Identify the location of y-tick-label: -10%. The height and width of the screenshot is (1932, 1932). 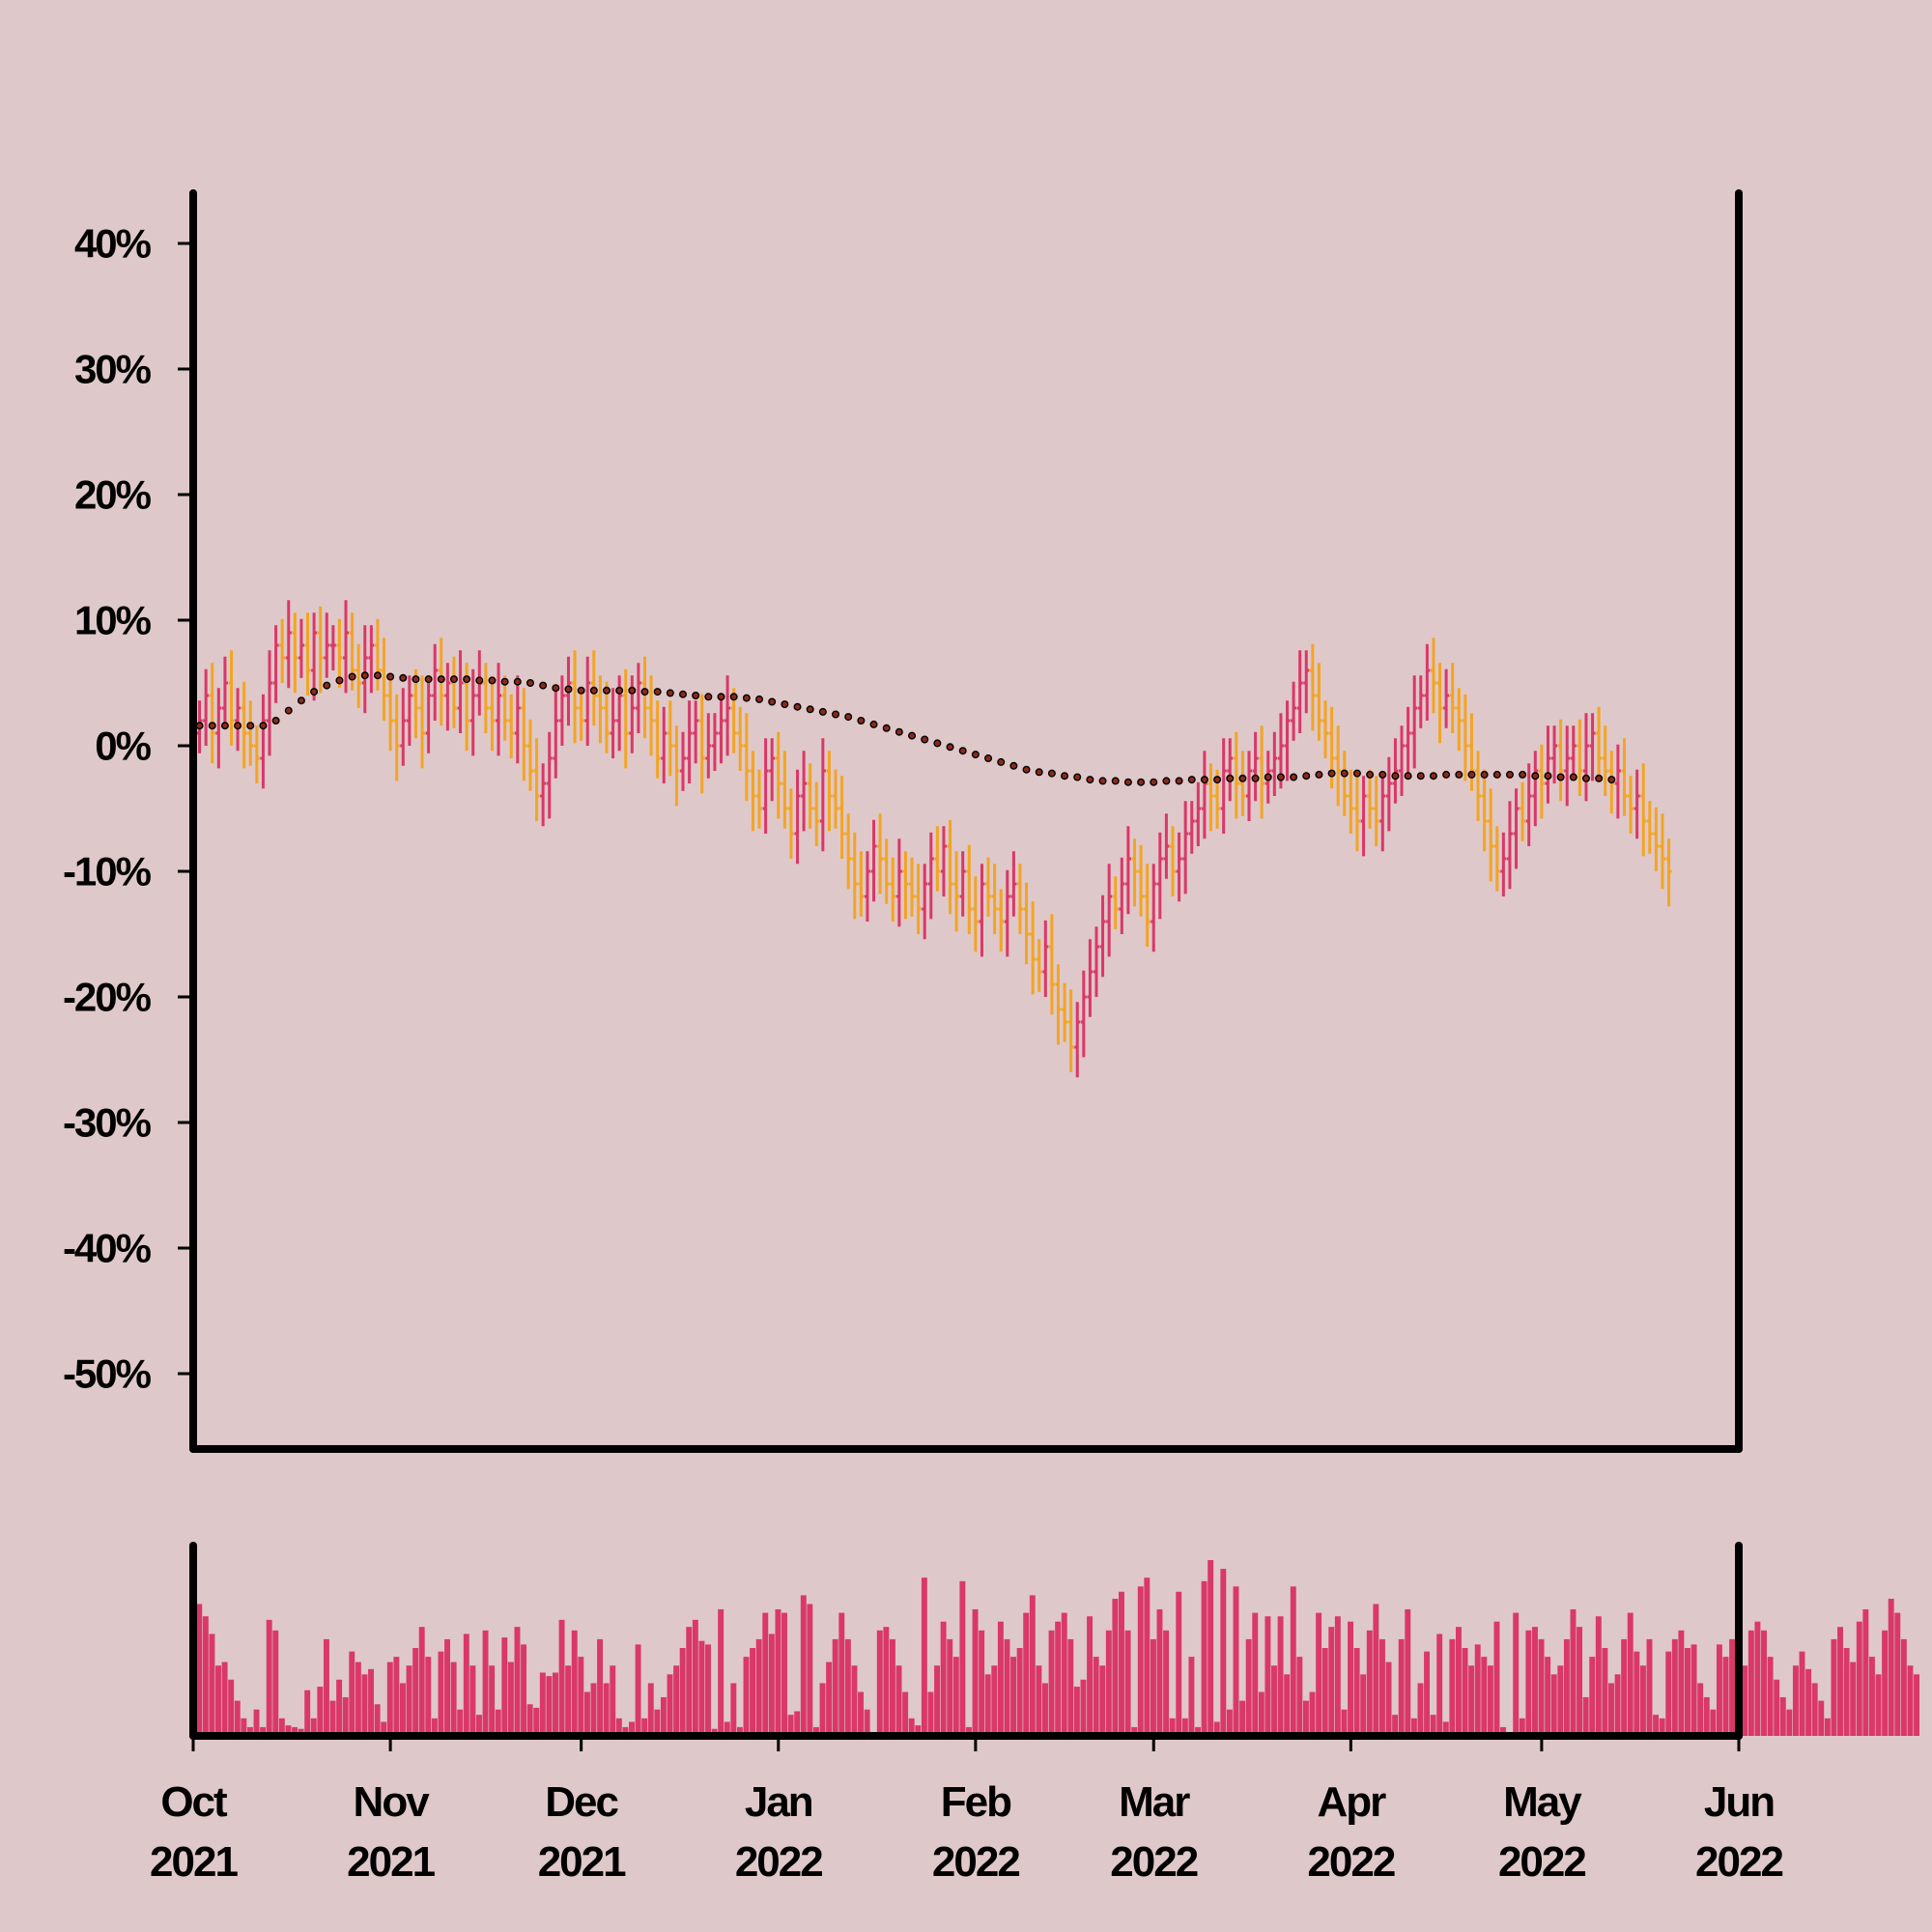
(107, 872).